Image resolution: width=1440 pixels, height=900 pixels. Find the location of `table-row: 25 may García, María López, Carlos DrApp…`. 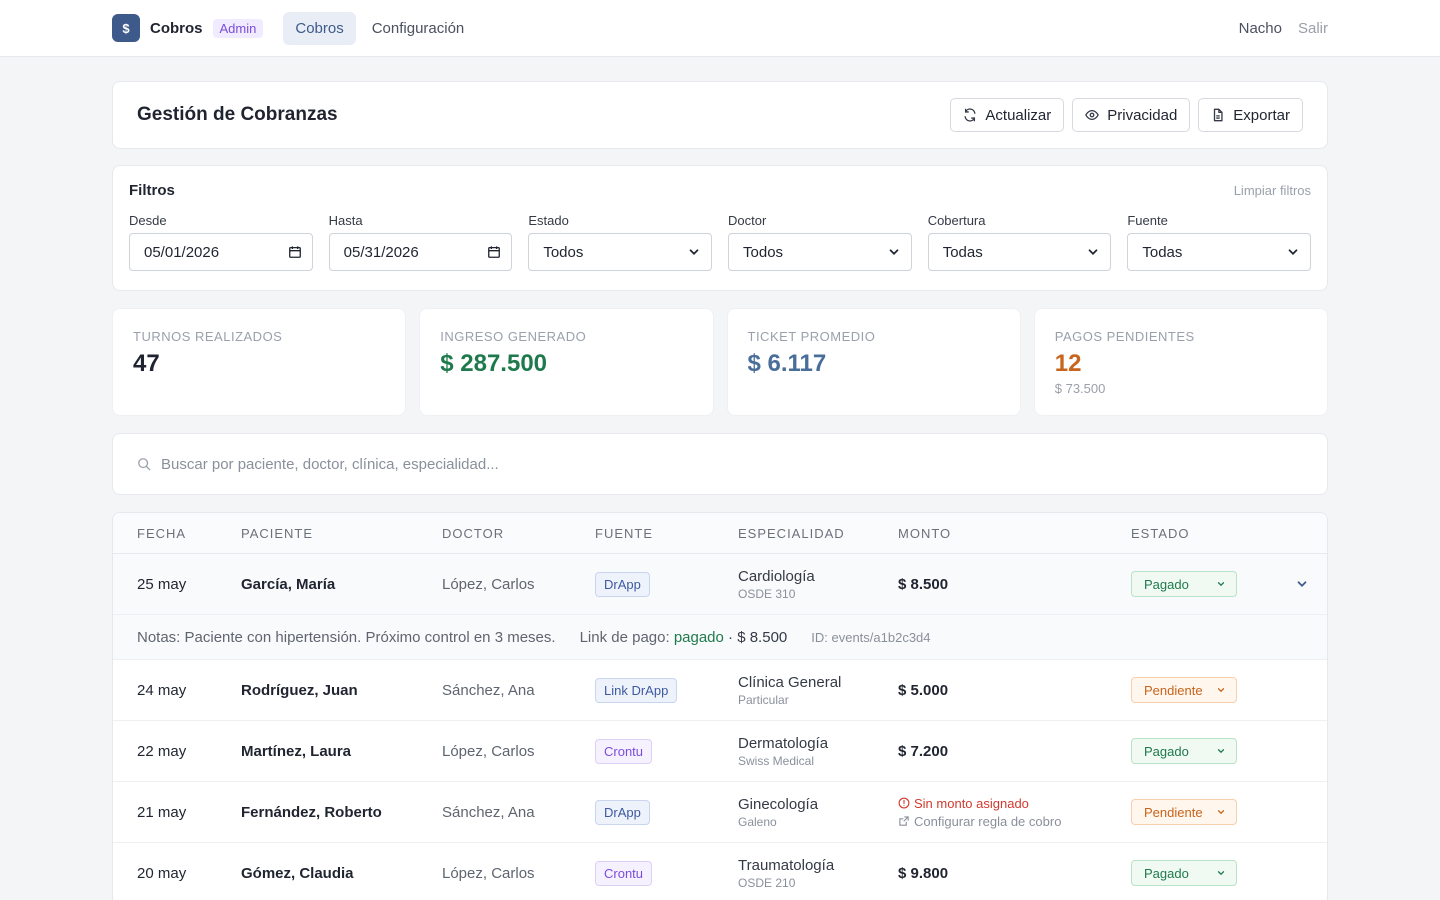

table-row: 25 may García, María López, Carlos DrApp… is located at coordinates (720, 584).